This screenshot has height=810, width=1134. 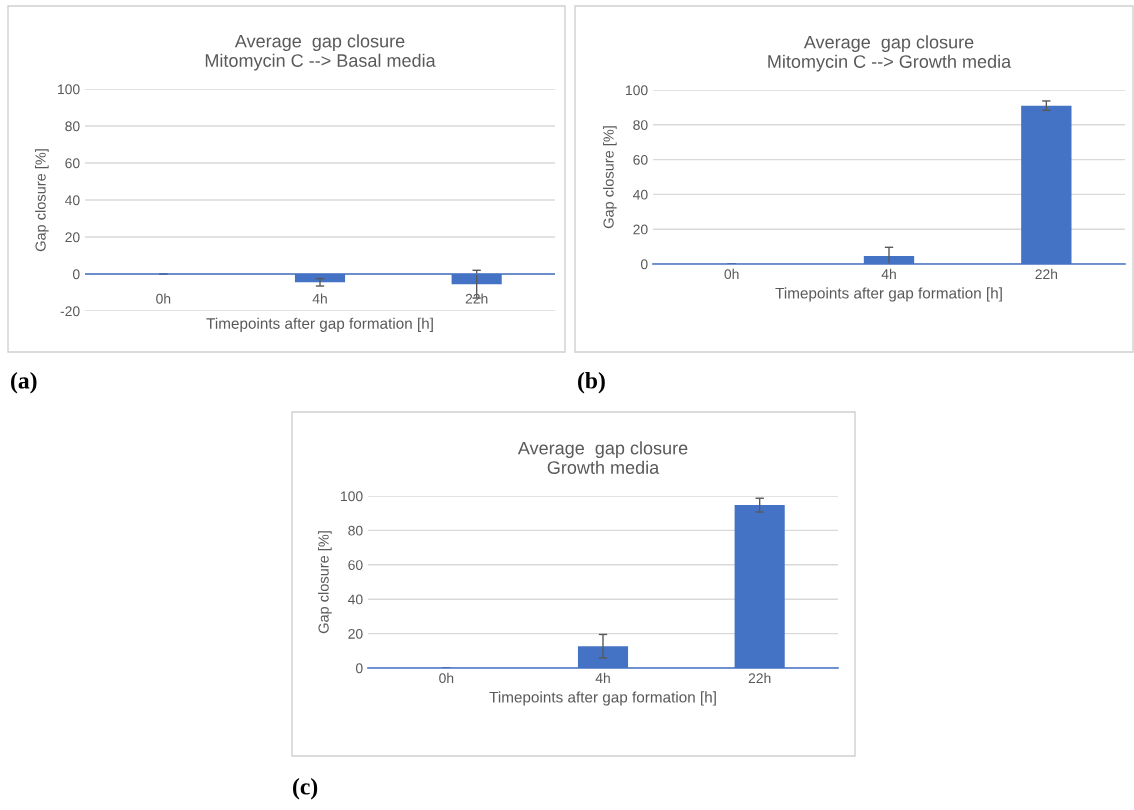 What do you see at coordinates (24, 383) in the screenshot?
I see `text: (a)` at bounding box center [24, 383].